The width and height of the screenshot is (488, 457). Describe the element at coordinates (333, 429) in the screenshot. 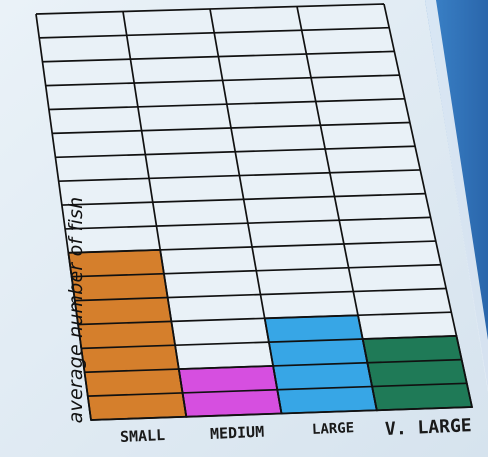

I see `x-tick-label: LARGE` at that location.